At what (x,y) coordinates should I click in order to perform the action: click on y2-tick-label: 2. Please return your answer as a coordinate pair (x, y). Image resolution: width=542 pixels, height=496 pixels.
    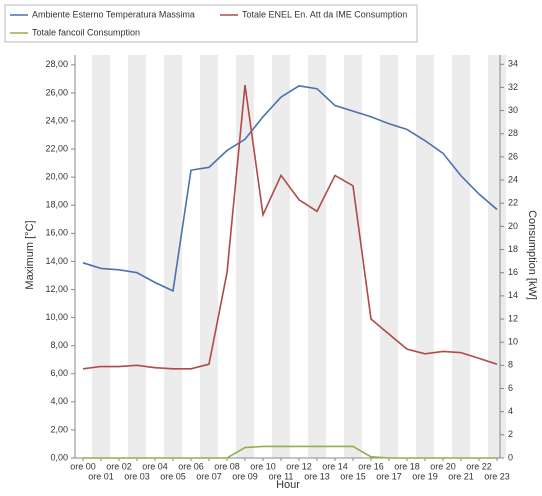
    Looking at the image, I should click on (510, 434).